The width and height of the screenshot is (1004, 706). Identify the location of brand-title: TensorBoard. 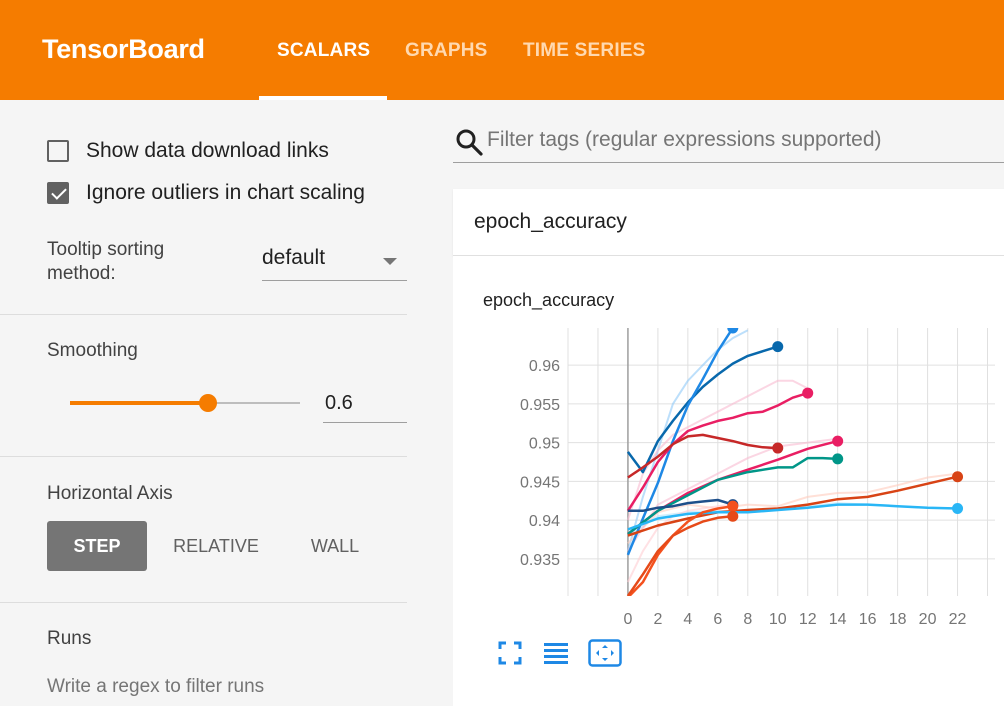
(123, 49).